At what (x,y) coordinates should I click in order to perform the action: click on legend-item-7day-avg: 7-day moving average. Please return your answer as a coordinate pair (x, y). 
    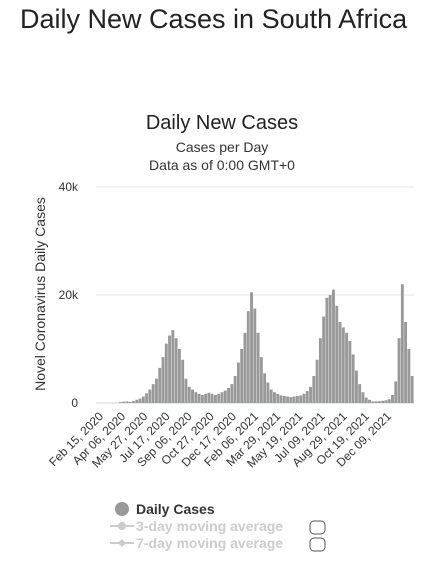
    Looking at the image, I should click on (218, 543).